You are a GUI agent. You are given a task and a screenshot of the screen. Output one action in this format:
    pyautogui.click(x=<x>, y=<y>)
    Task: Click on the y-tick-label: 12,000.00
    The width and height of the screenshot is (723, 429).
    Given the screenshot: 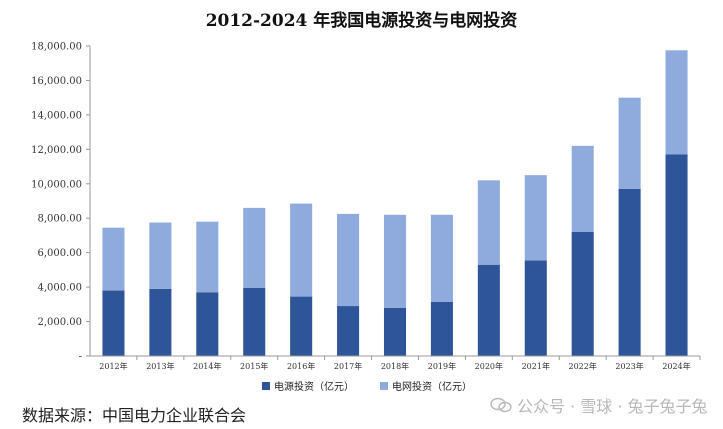 What is the action you would take?
    pyautogui.click(x=56, y=150)
    